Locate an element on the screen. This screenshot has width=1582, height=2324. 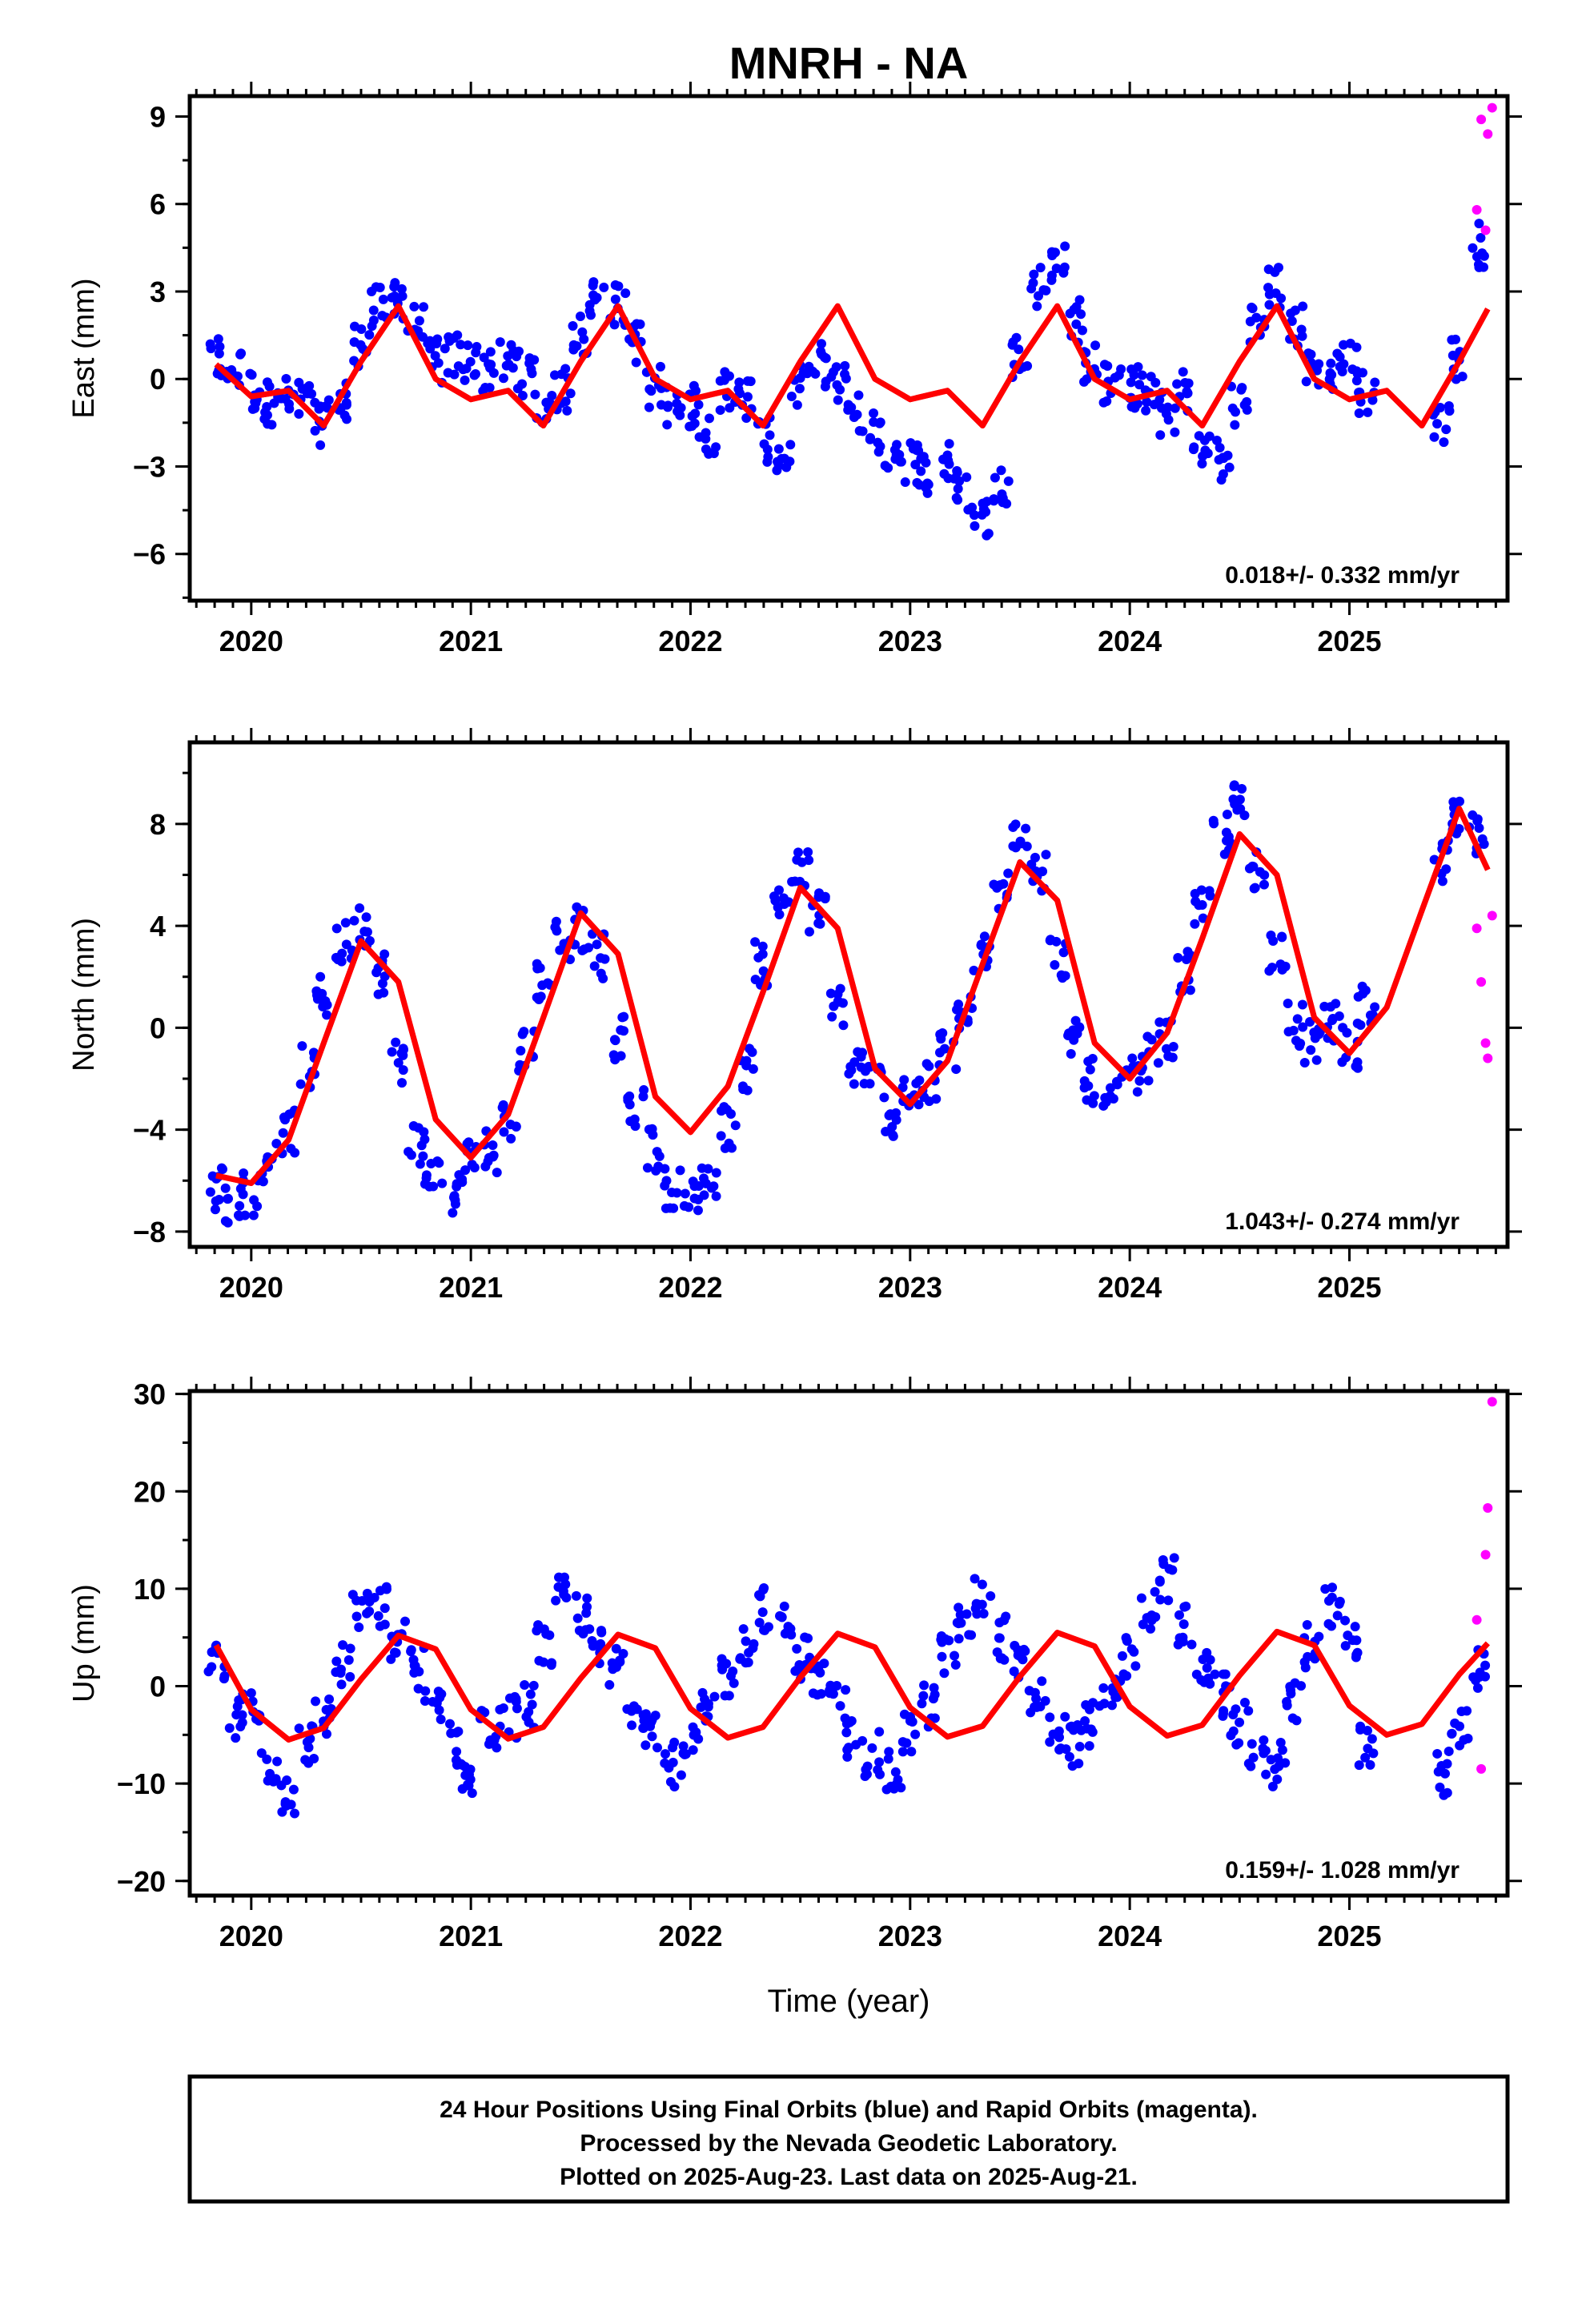
east-x-tick-label: 2022 is located at coordinates (690, 641).